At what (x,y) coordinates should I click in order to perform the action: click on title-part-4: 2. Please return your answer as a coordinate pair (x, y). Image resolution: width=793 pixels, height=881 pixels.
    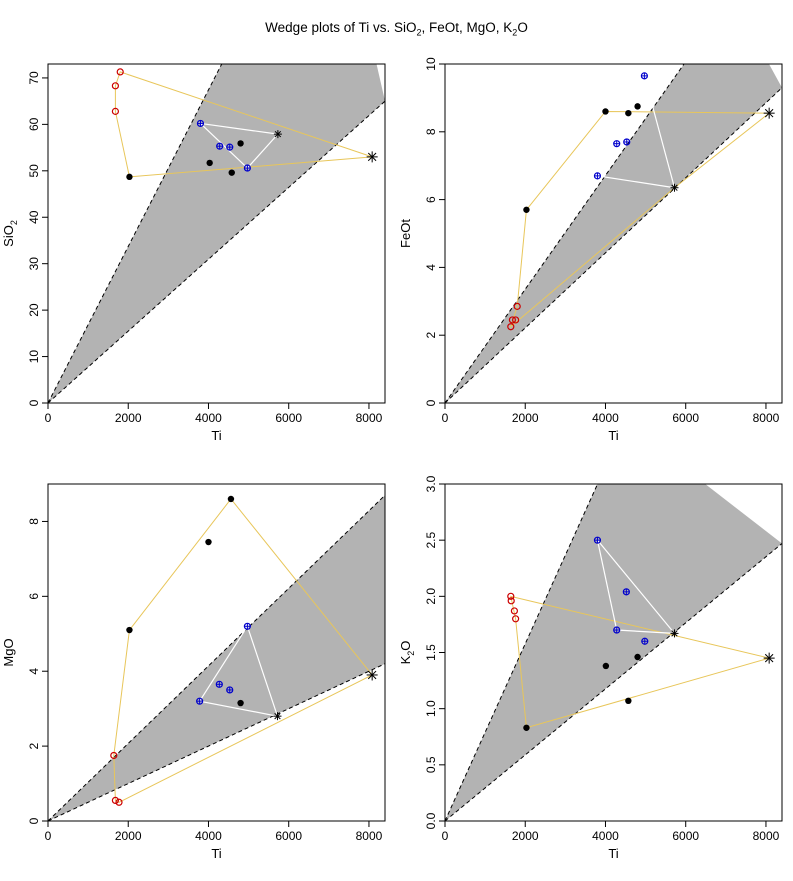
    Looking at the image, I should click on (515, 32).